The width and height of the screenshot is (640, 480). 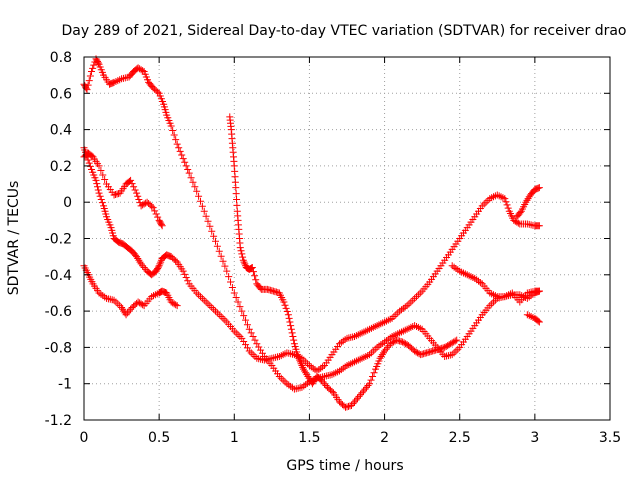 I want to click on x-tick-label: 0, so click(x=84, y=438).